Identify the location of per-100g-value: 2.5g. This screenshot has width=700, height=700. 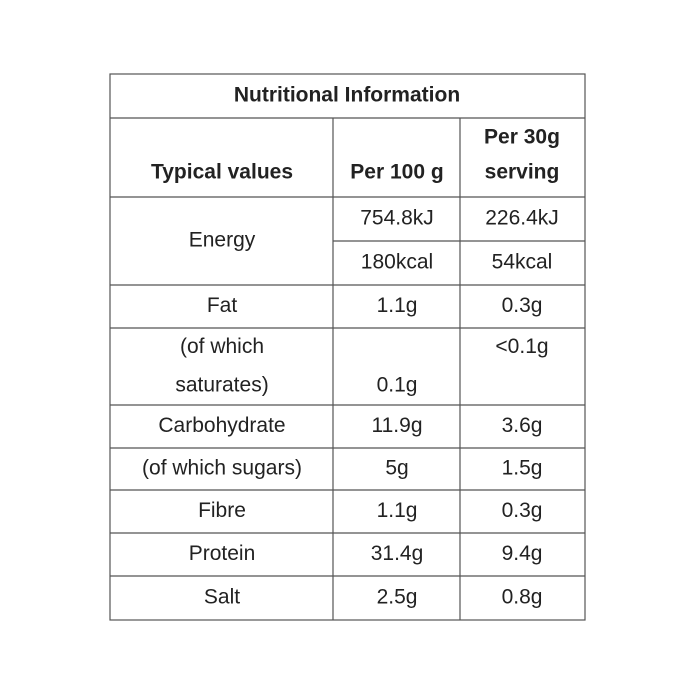
(397, 597).